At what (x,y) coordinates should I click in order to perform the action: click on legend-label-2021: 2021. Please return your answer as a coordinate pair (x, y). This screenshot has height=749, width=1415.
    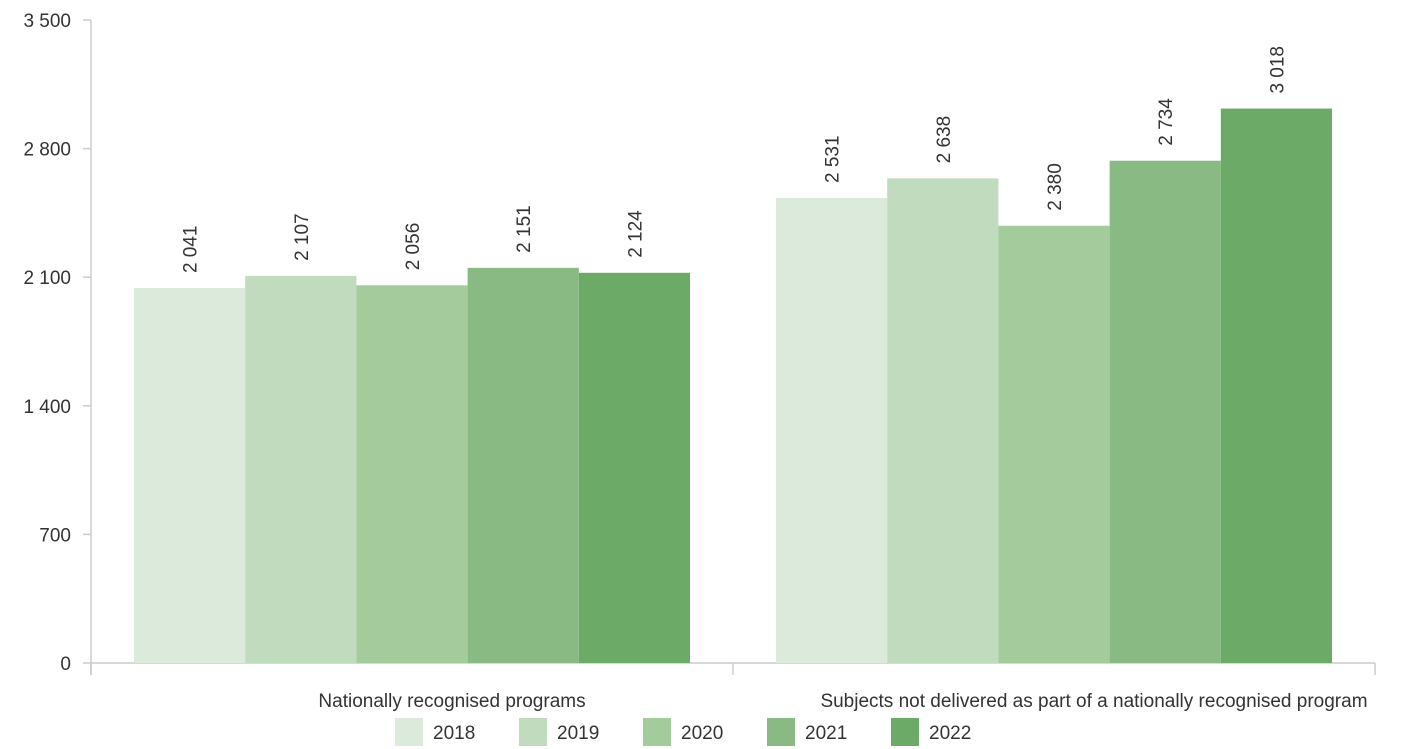
    Looking at the image, I should click on (826, 733).